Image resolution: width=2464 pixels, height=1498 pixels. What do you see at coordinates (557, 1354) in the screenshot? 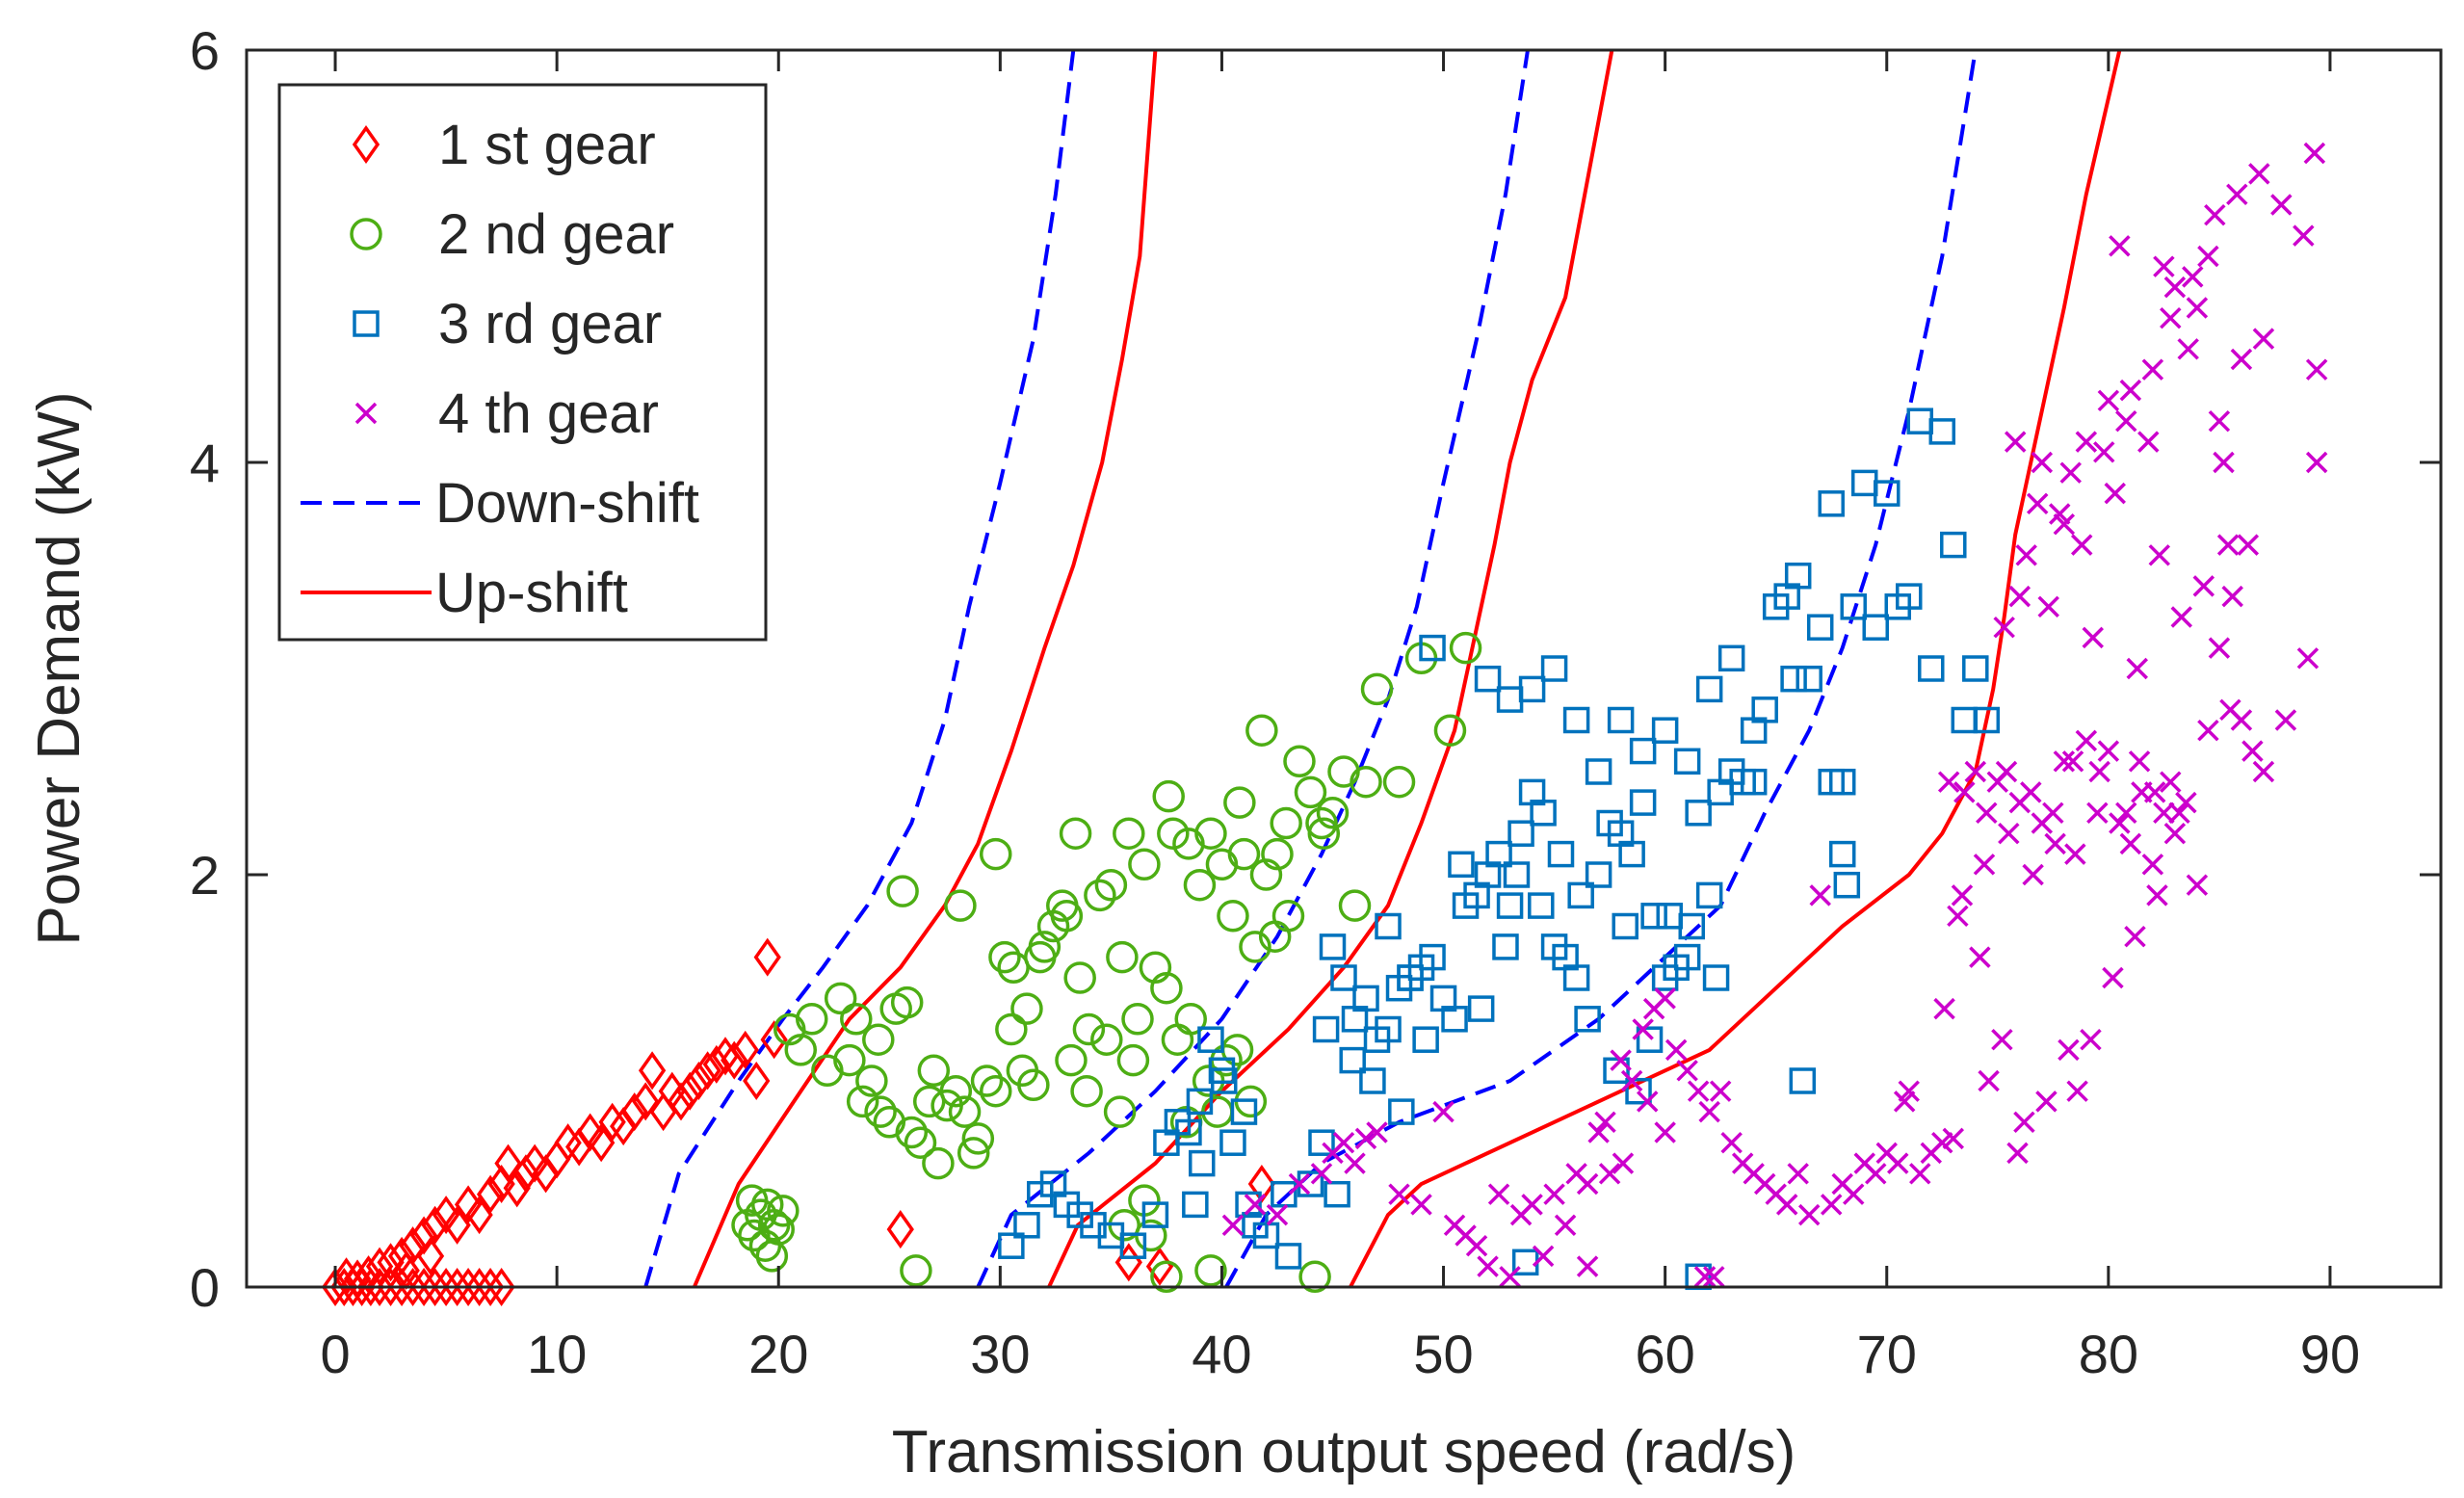
I see `x-tick-label: 10` at bounding box center [557, 1354].